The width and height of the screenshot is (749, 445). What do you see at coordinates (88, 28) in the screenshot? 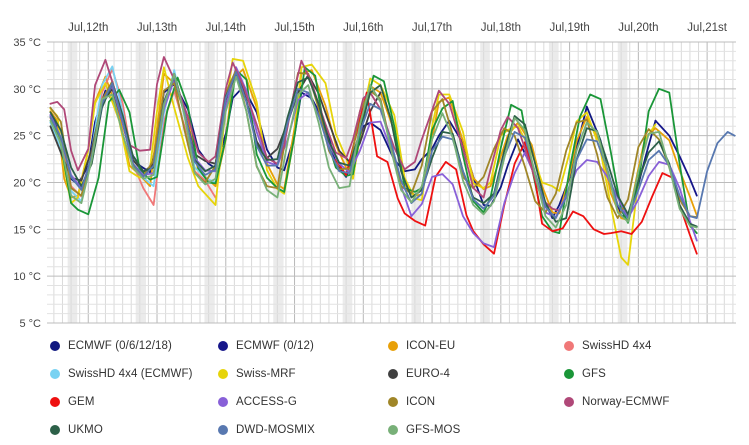
I see `x-tick-label: Jul,12th` at bounding box center [88, 28].